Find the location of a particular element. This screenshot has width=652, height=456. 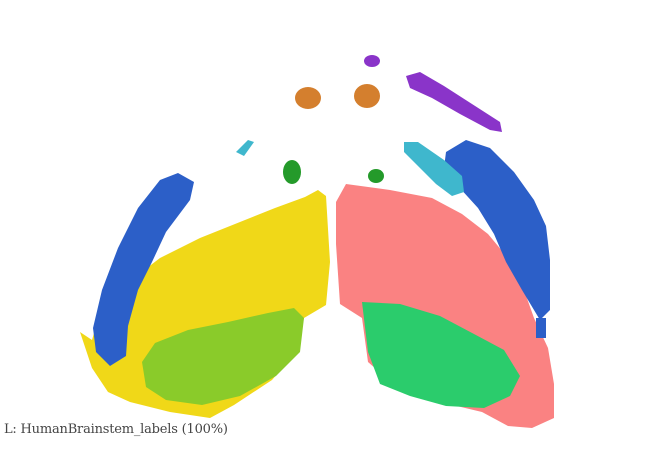

left-dark-green-blob is located at coordinates (292, 172).